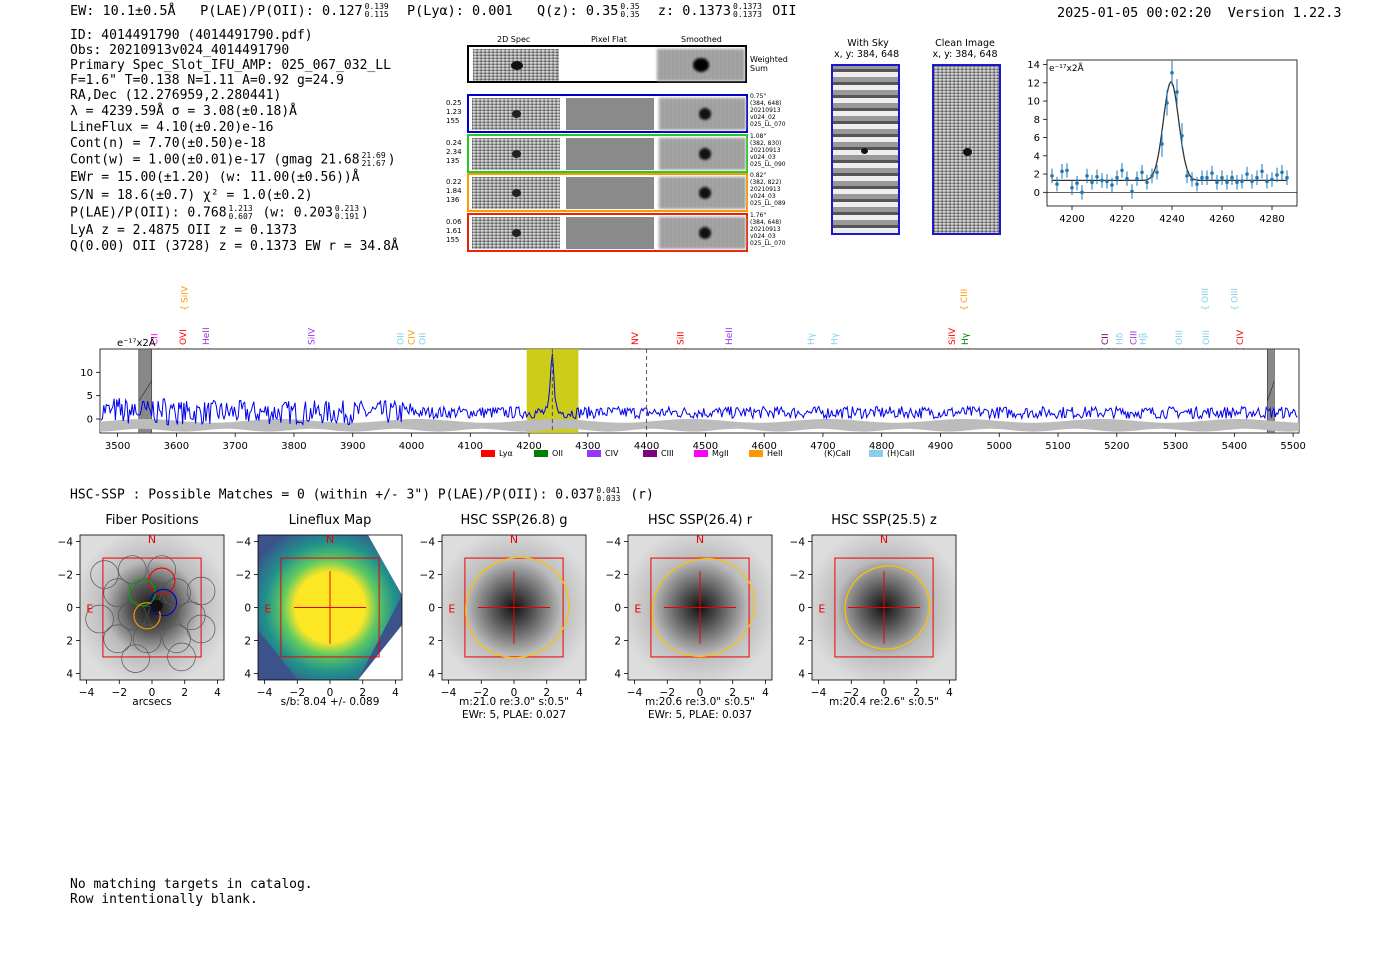 The height and width of the screenshot is (953, 1400). Describe the element at coordinates (136, 342) in the screenshot. I see `spectrum-ylabel: e⁻¹⁷x2Å` at that location.